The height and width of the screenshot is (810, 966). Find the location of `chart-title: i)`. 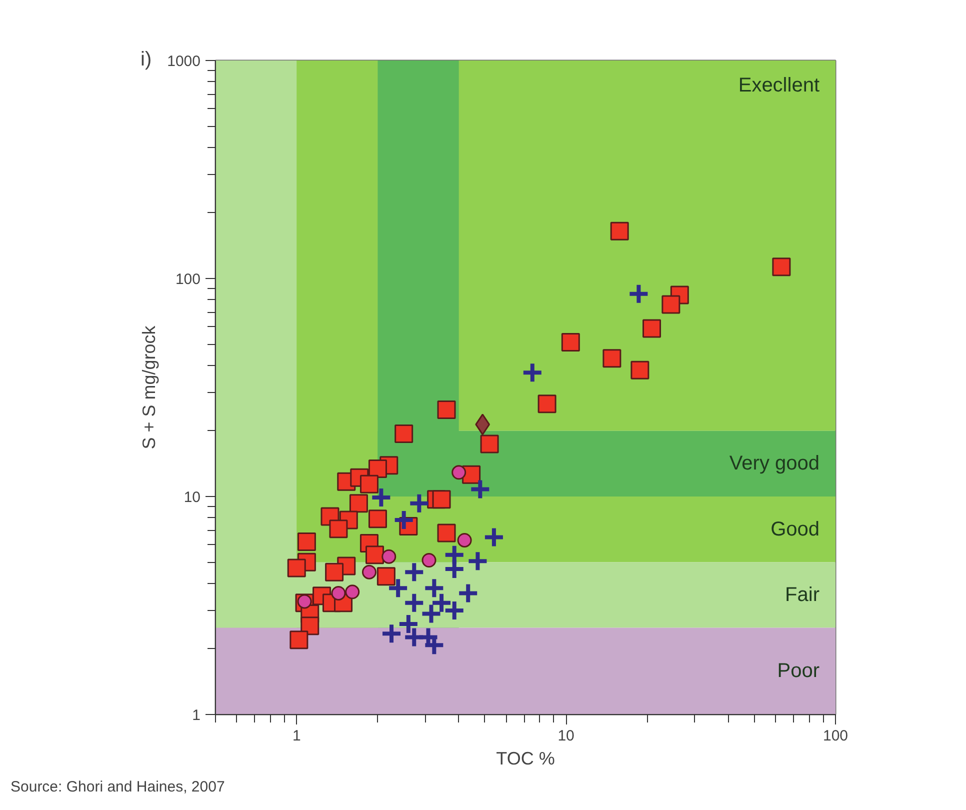

chart-title: i) is located at coordinates (146, 59).